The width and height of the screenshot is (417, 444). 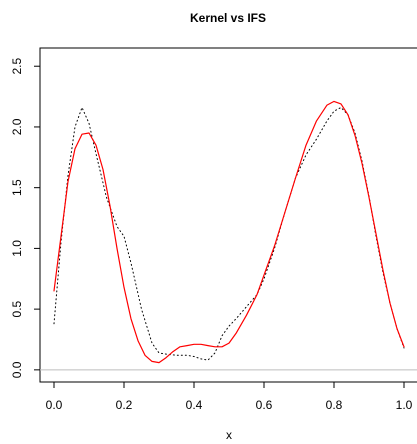 I want to click on x-axis: 0.0 0.2 0.4 0.6 0.8 1.0, so click(x=229, y=397).